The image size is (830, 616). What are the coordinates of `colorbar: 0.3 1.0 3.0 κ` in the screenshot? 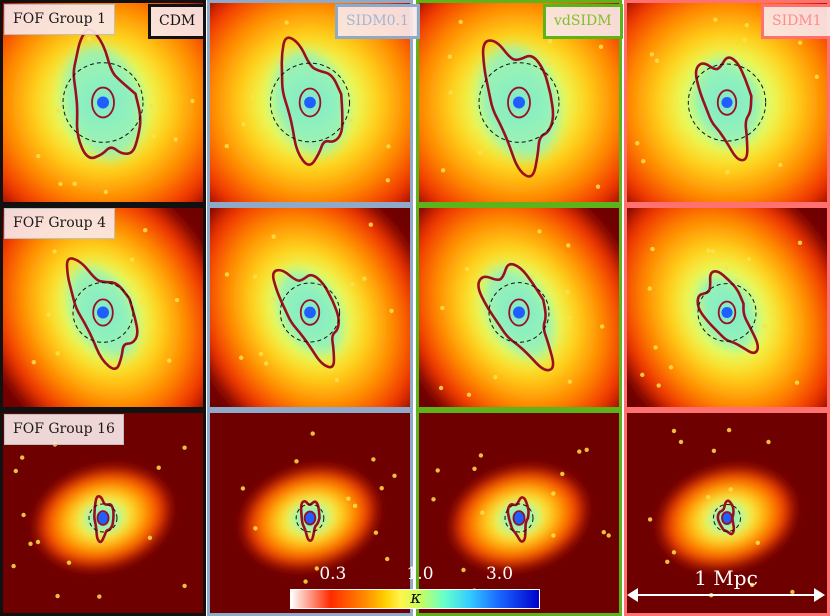 It's located at (416, 588).